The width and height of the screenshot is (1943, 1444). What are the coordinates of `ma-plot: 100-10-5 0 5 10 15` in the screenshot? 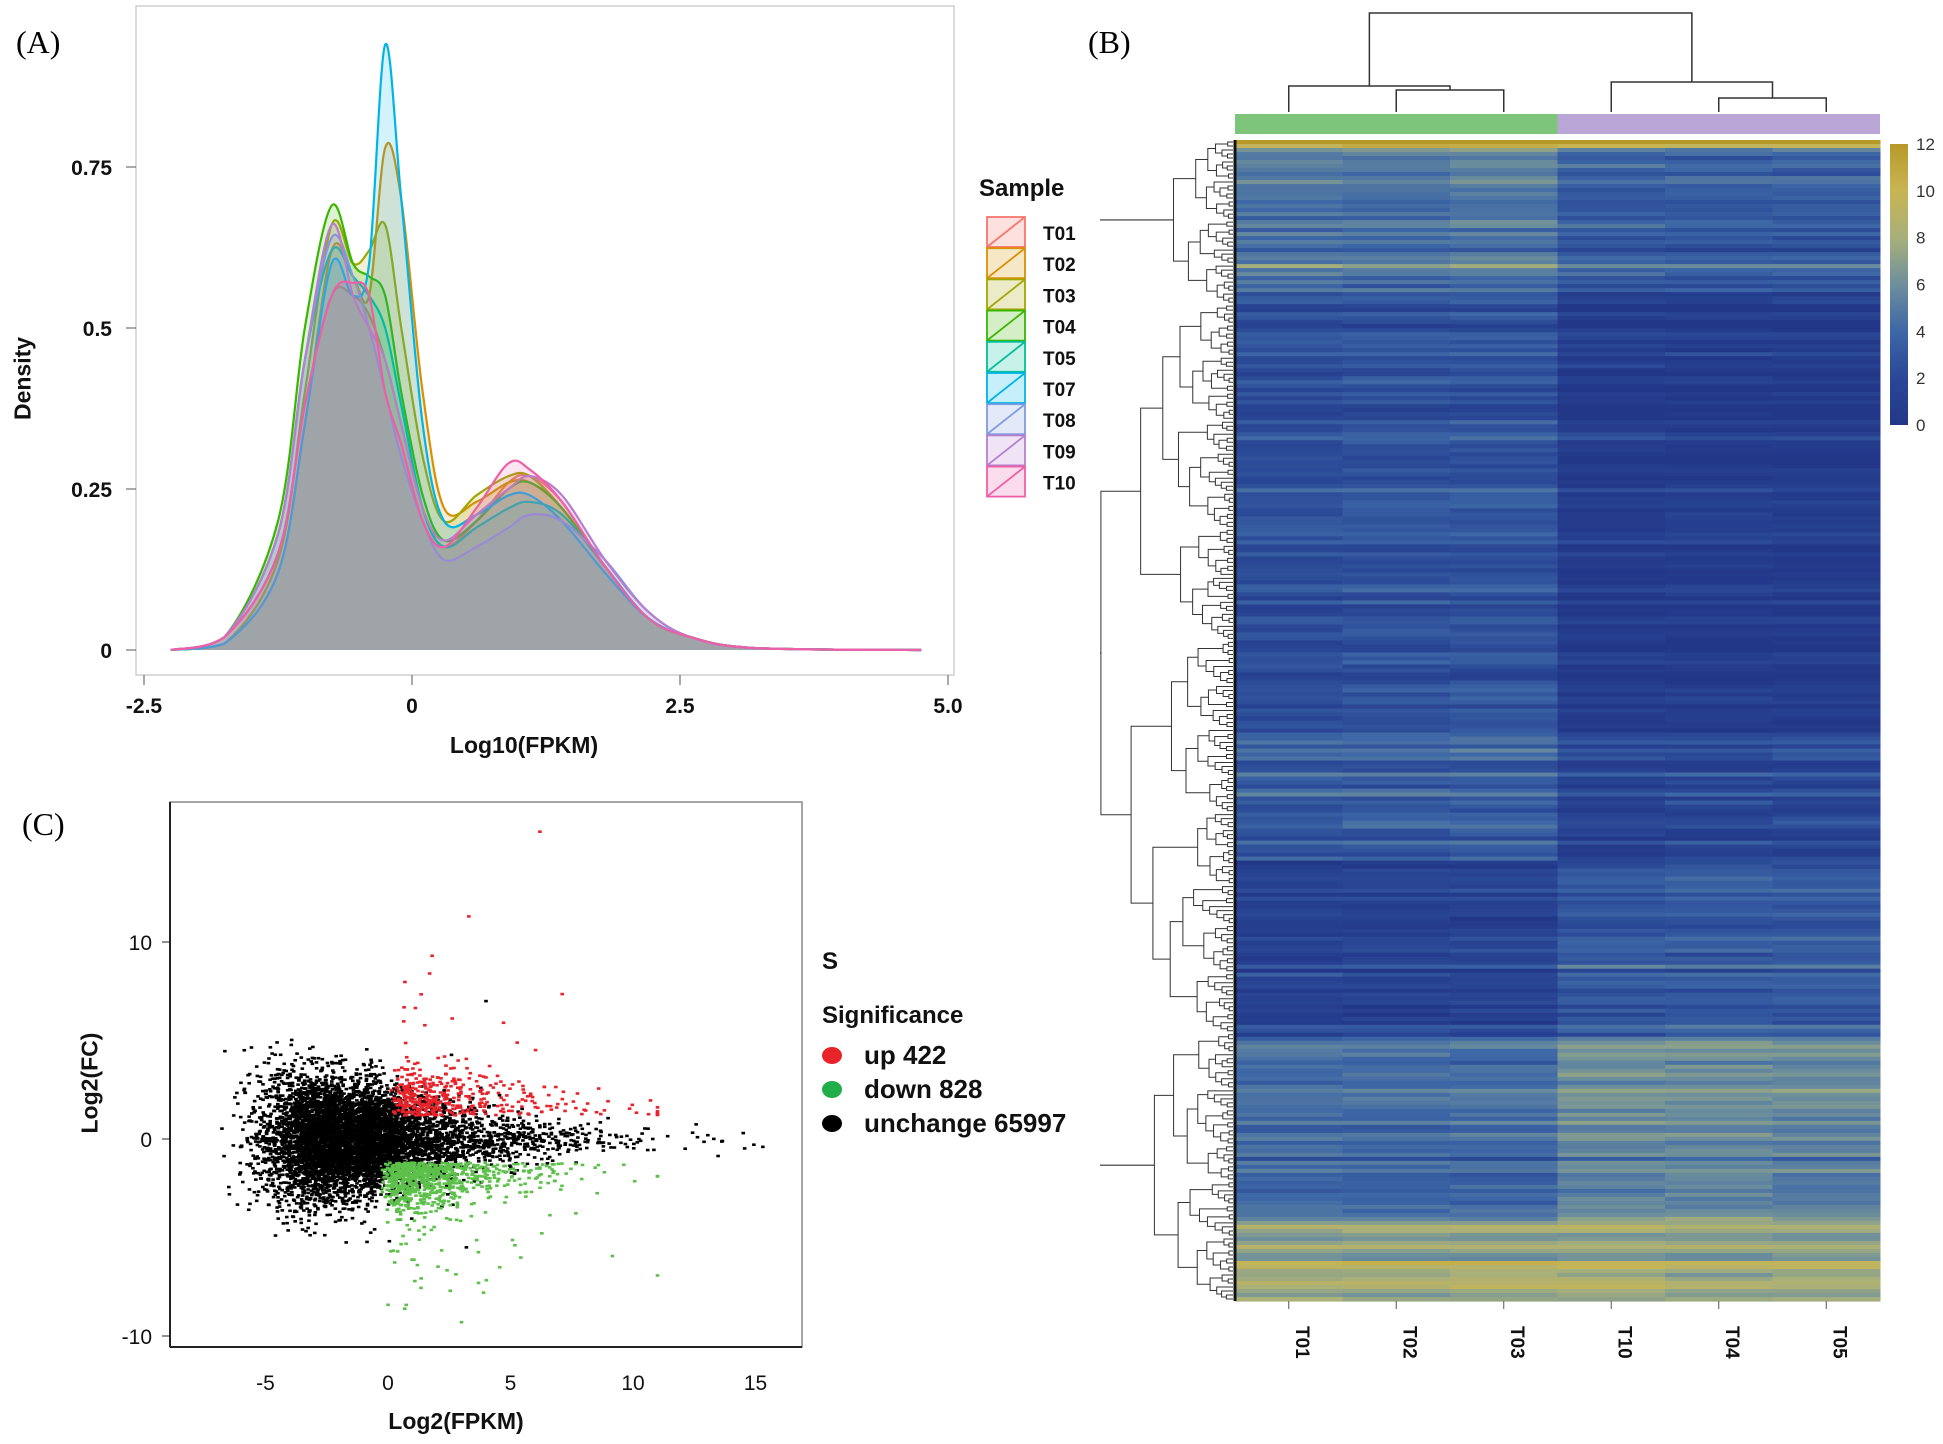 It's located at (462, 1098).